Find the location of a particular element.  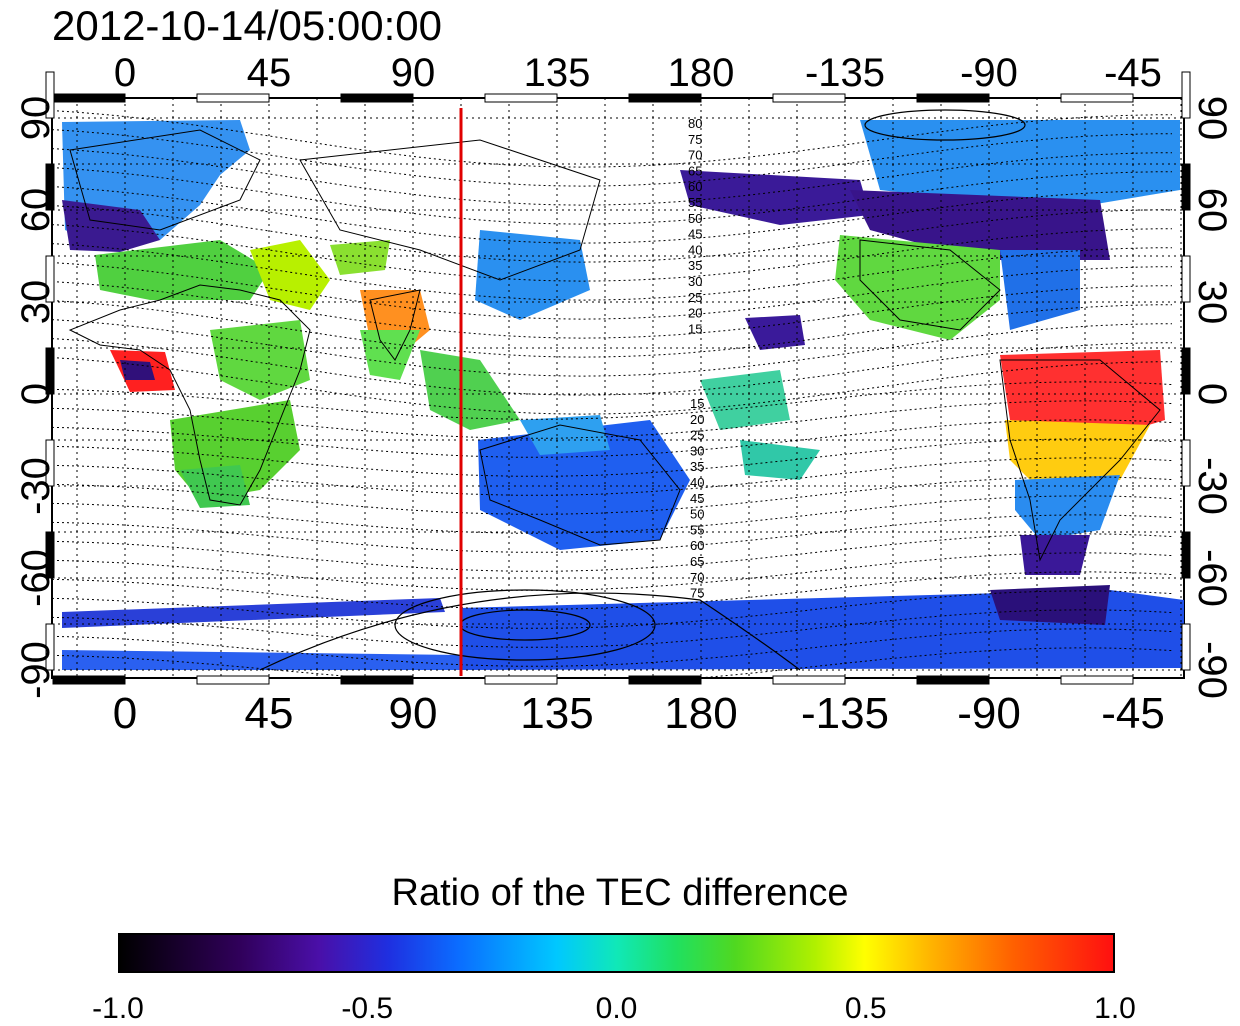

contour-label-north-3: 65 is located at coordinates (695, 170).